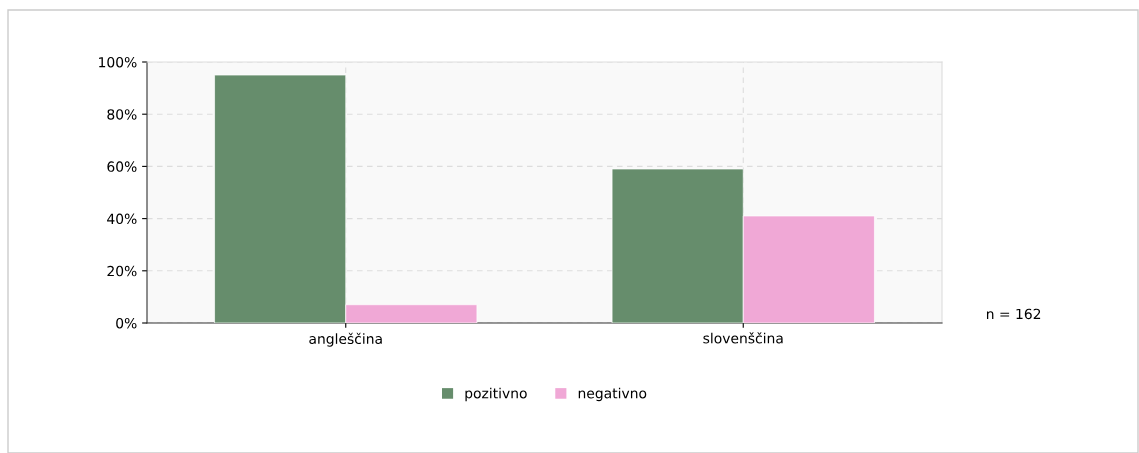 Image resolution: width=1139 pixels, height=453 pixels. I want to click on y-tick-label: 0%, so click(126, 323).